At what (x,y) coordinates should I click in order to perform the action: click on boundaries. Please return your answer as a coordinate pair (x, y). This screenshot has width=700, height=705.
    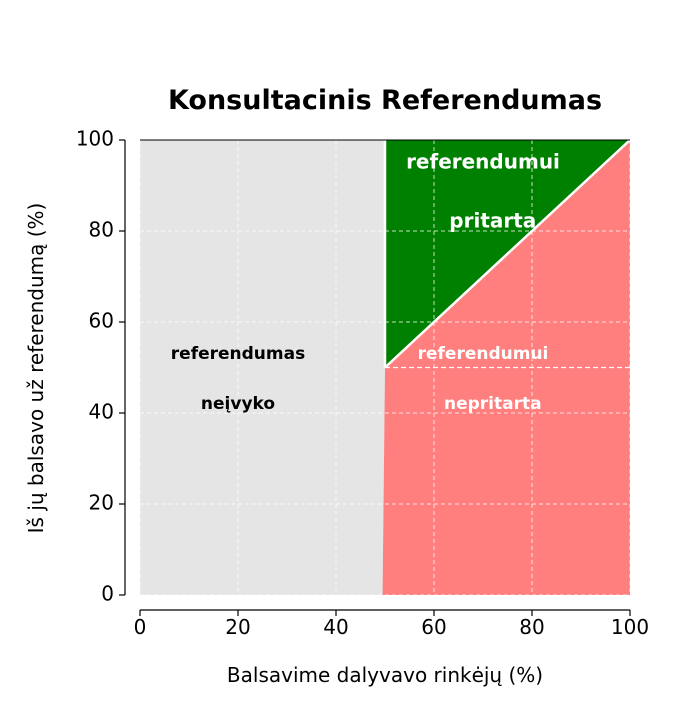
    Looking at the image, I should click on (507, 254).